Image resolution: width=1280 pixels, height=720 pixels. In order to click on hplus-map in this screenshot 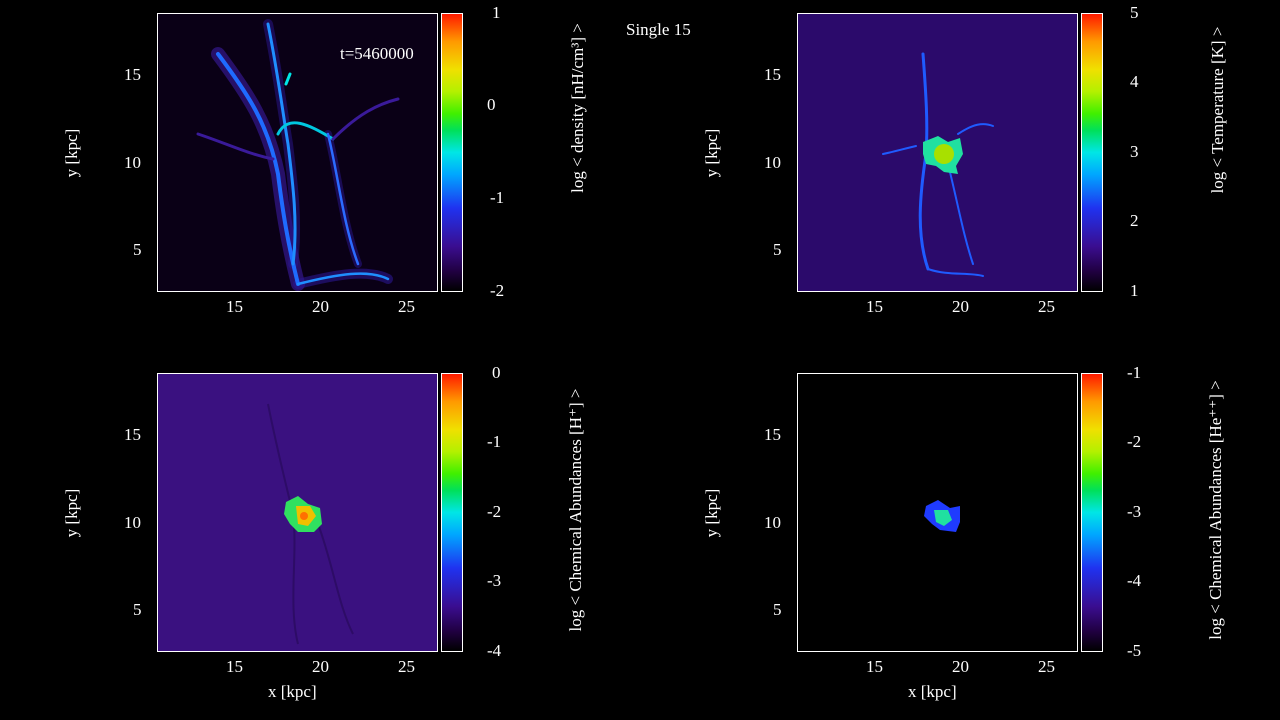, I will do `click(297, 512)`.